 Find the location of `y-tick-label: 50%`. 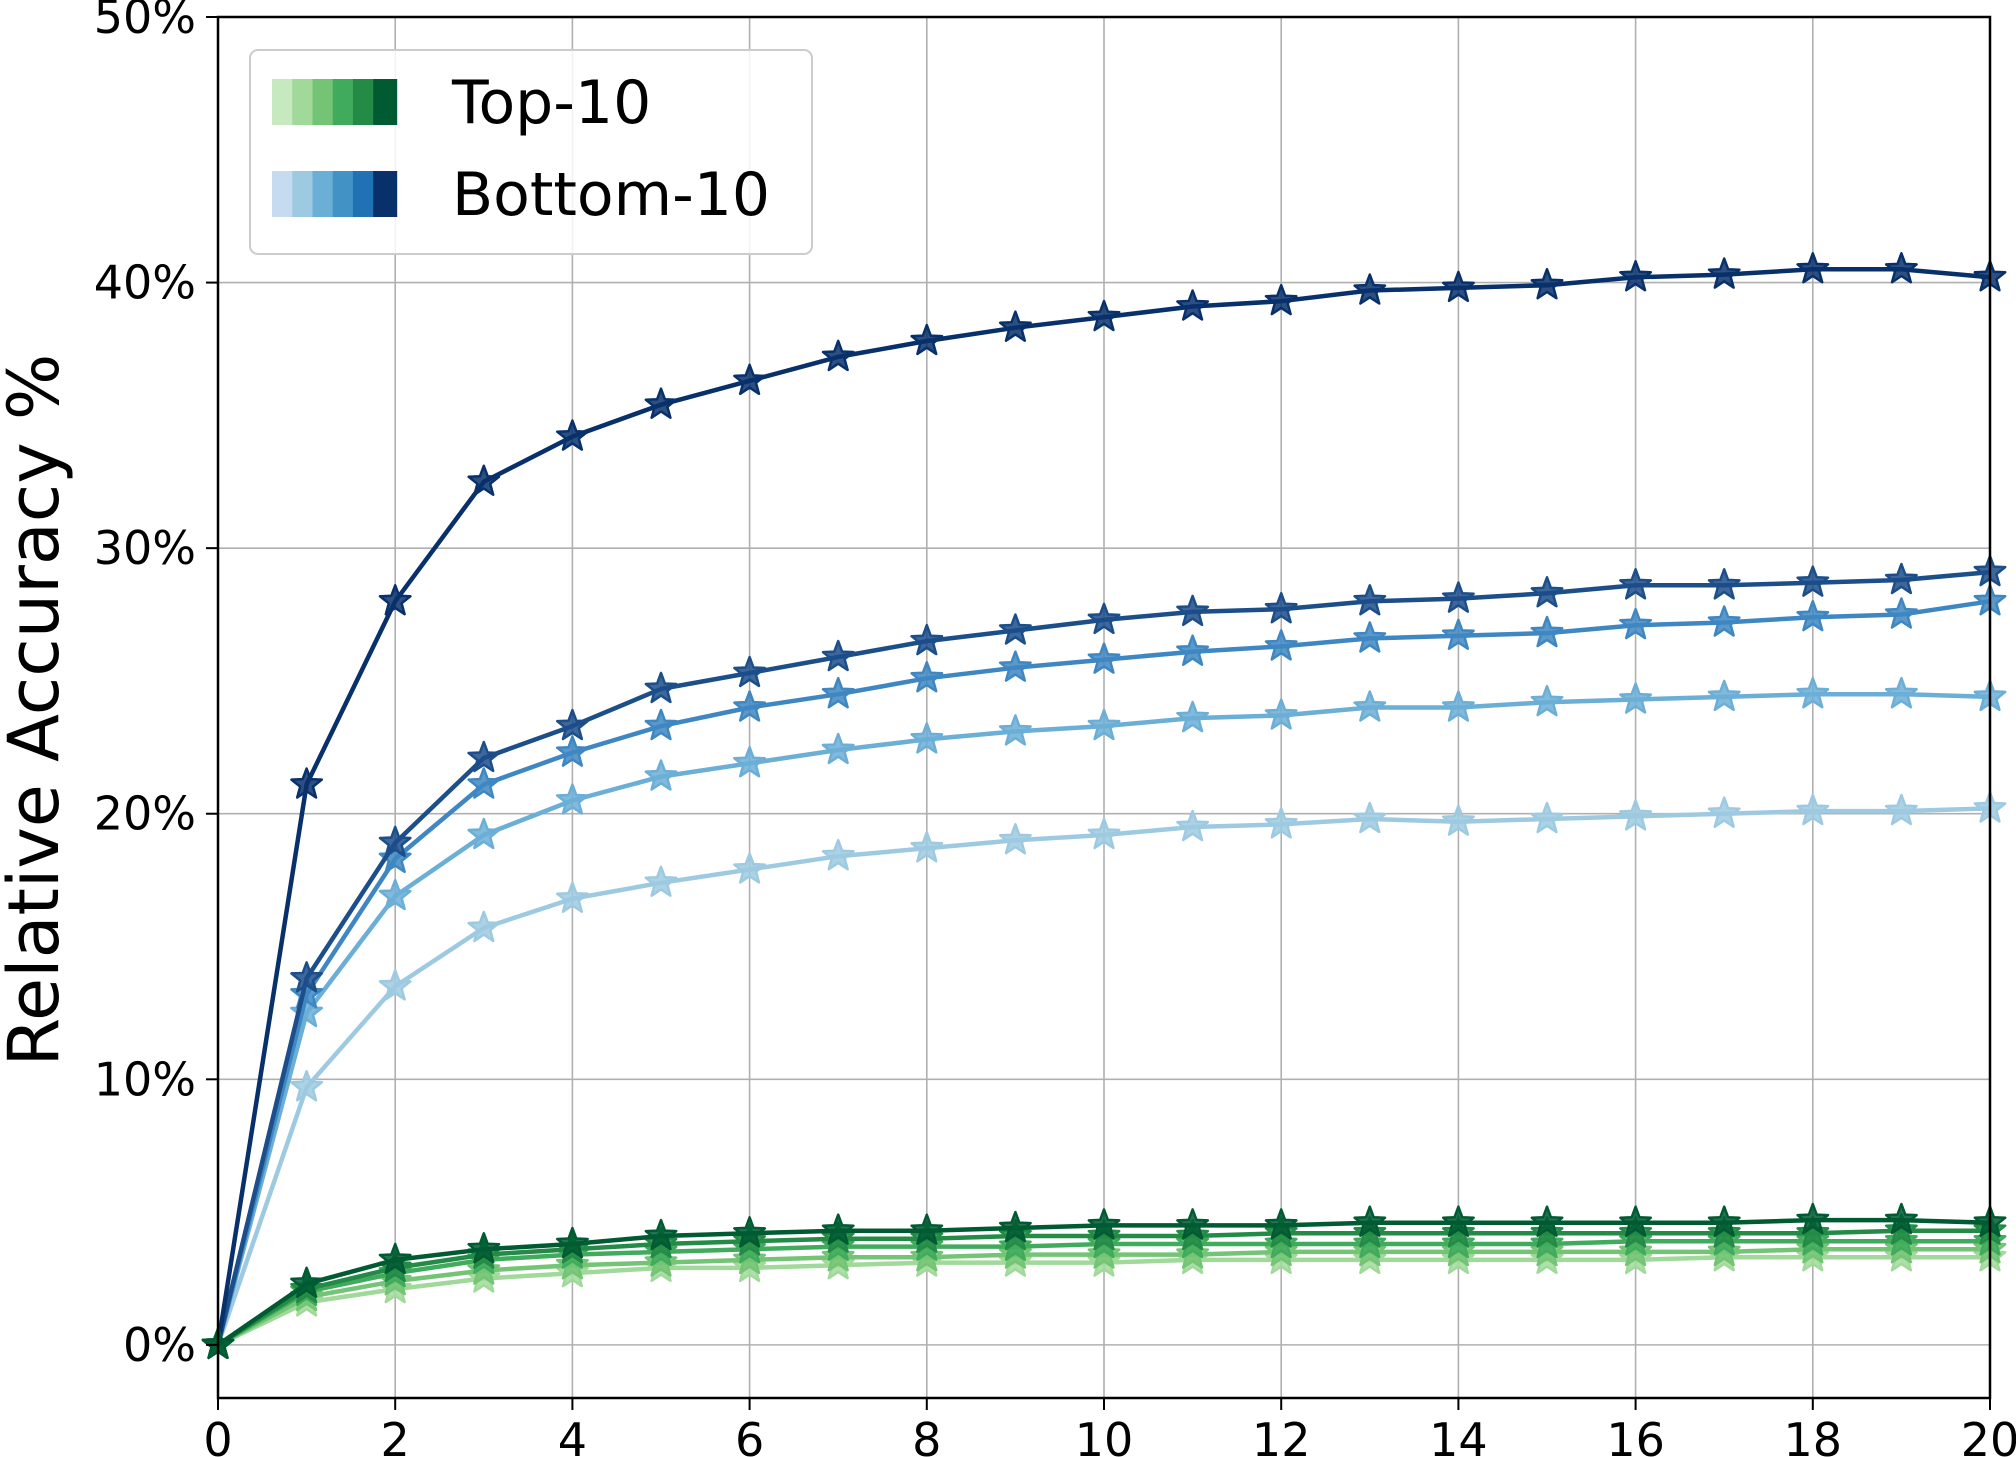

y-tick-label: 50% is located at coordinates (145, 22).